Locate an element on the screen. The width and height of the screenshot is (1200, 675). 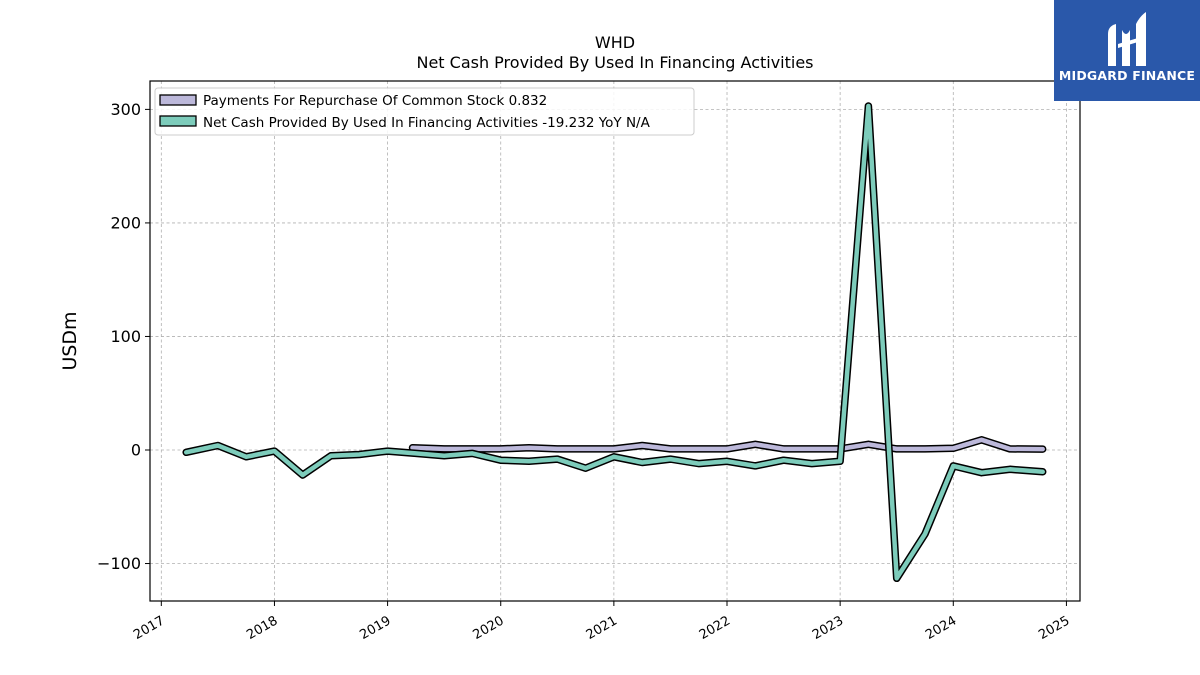
legend-swatch-repurchase is located at coordinates (178, 100).